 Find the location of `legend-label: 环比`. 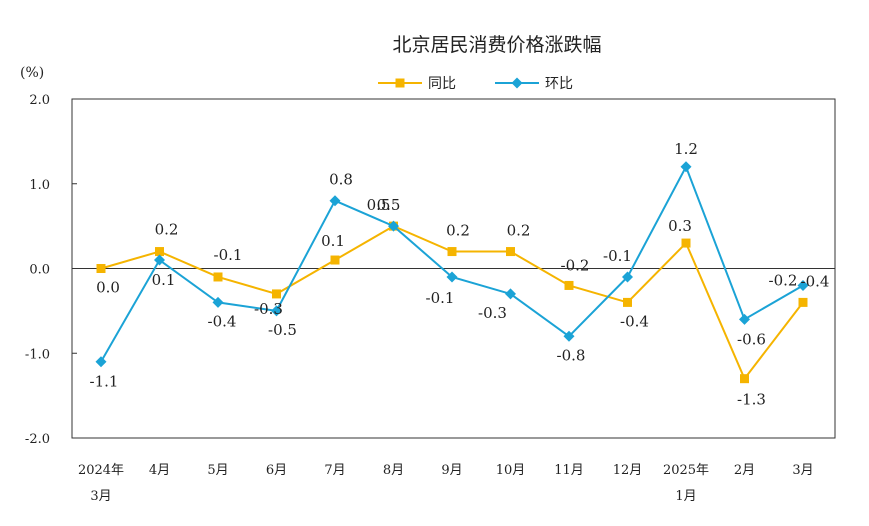

legend-label: 环比 is located at coordinates (559, 84).